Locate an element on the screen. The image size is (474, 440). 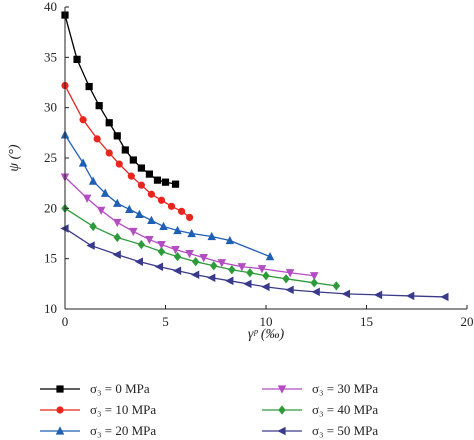
legend-label: σ₃ = 50 MPa is located at coordinates (345, 430).